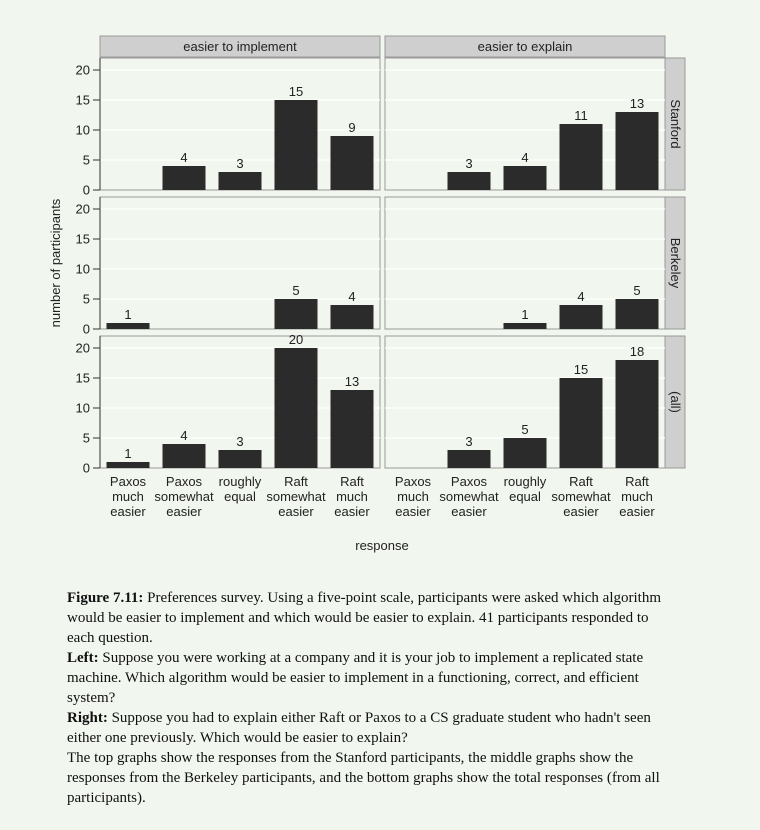  What do you see at coordinates (240, 496) in the screenshot?
I see `x-tick-label: equal` at bounding box center [240, 496].